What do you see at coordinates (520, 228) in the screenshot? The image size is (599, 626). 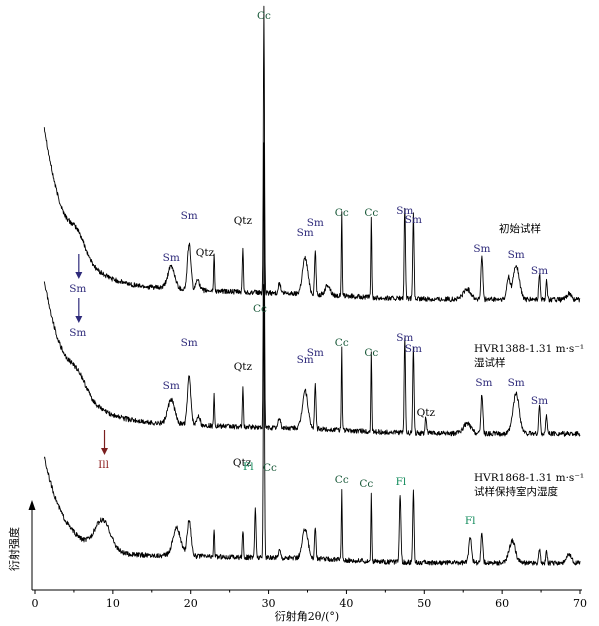 I see `sample-label: 初始试样` at bounding box center [520, 228].